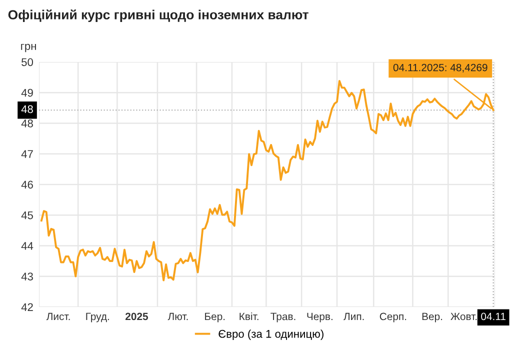 Image resolution: width=520 pixels, height=350 pixels. Describe the element at coordinates (432, 317) in the screenshot. I see `x-tick-label: Вер.` at that location.